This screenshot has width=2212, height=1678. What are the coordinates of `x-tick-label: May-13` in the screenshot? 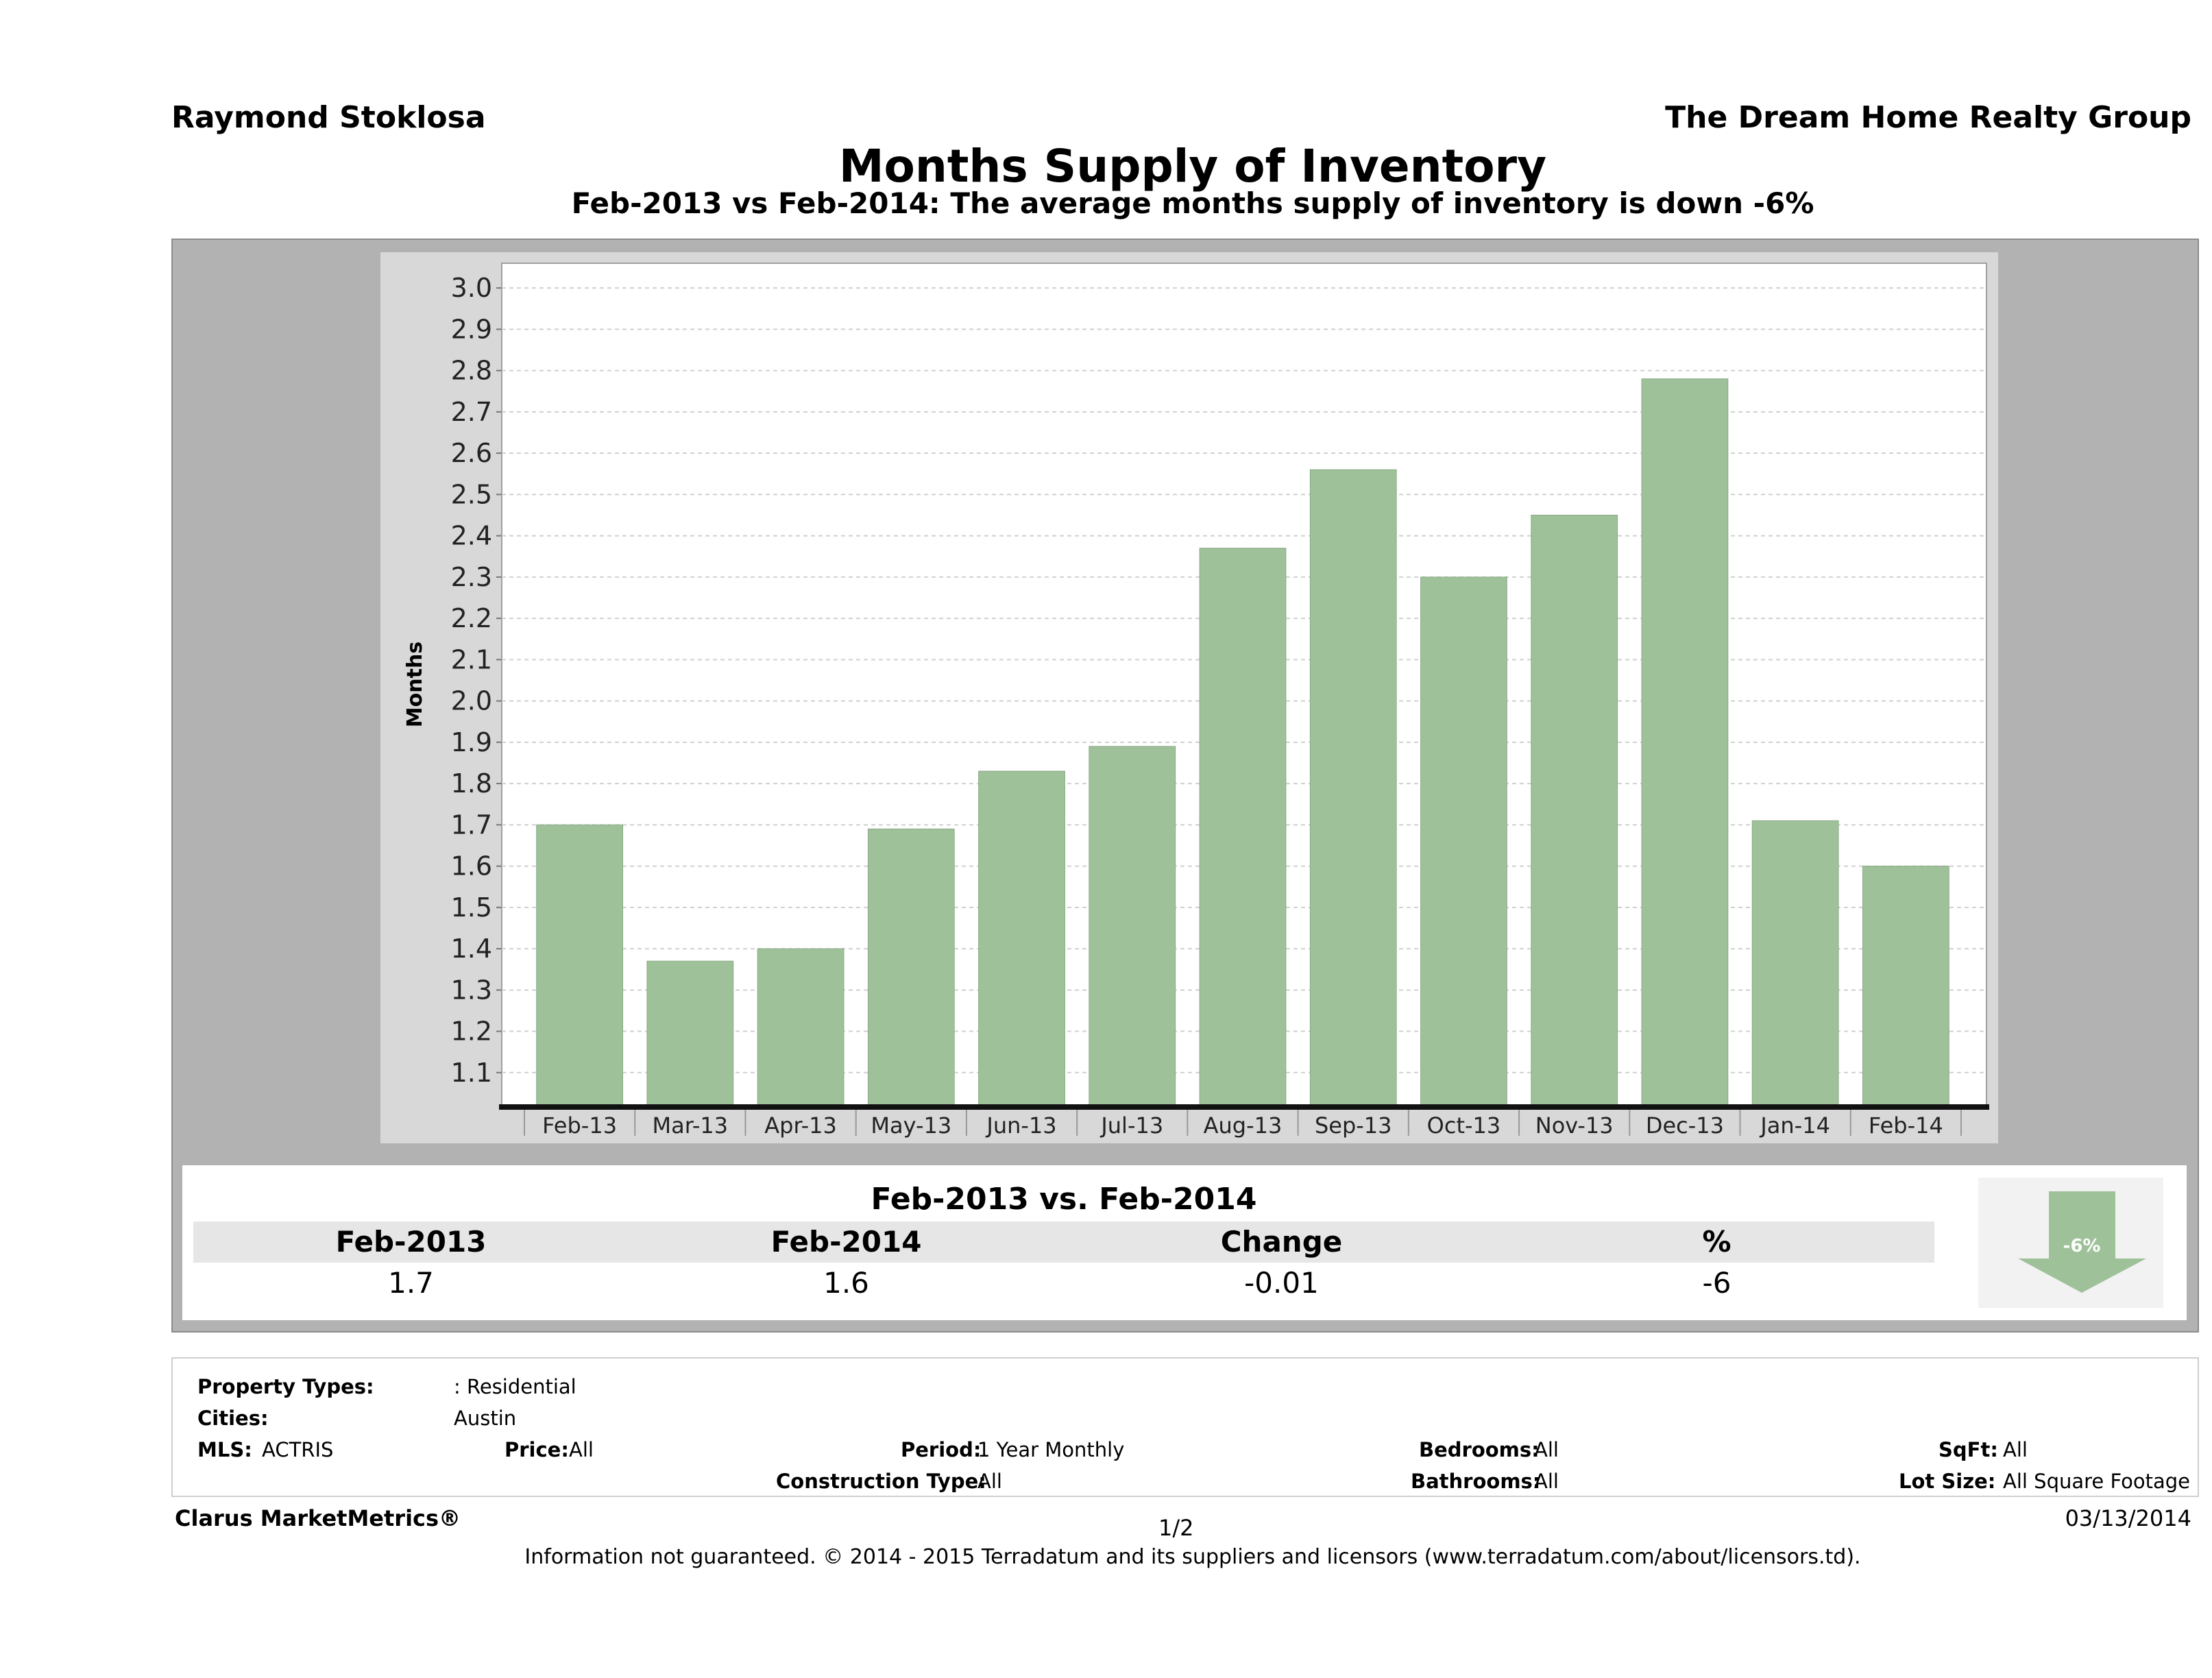 It's located at (911, 1125).